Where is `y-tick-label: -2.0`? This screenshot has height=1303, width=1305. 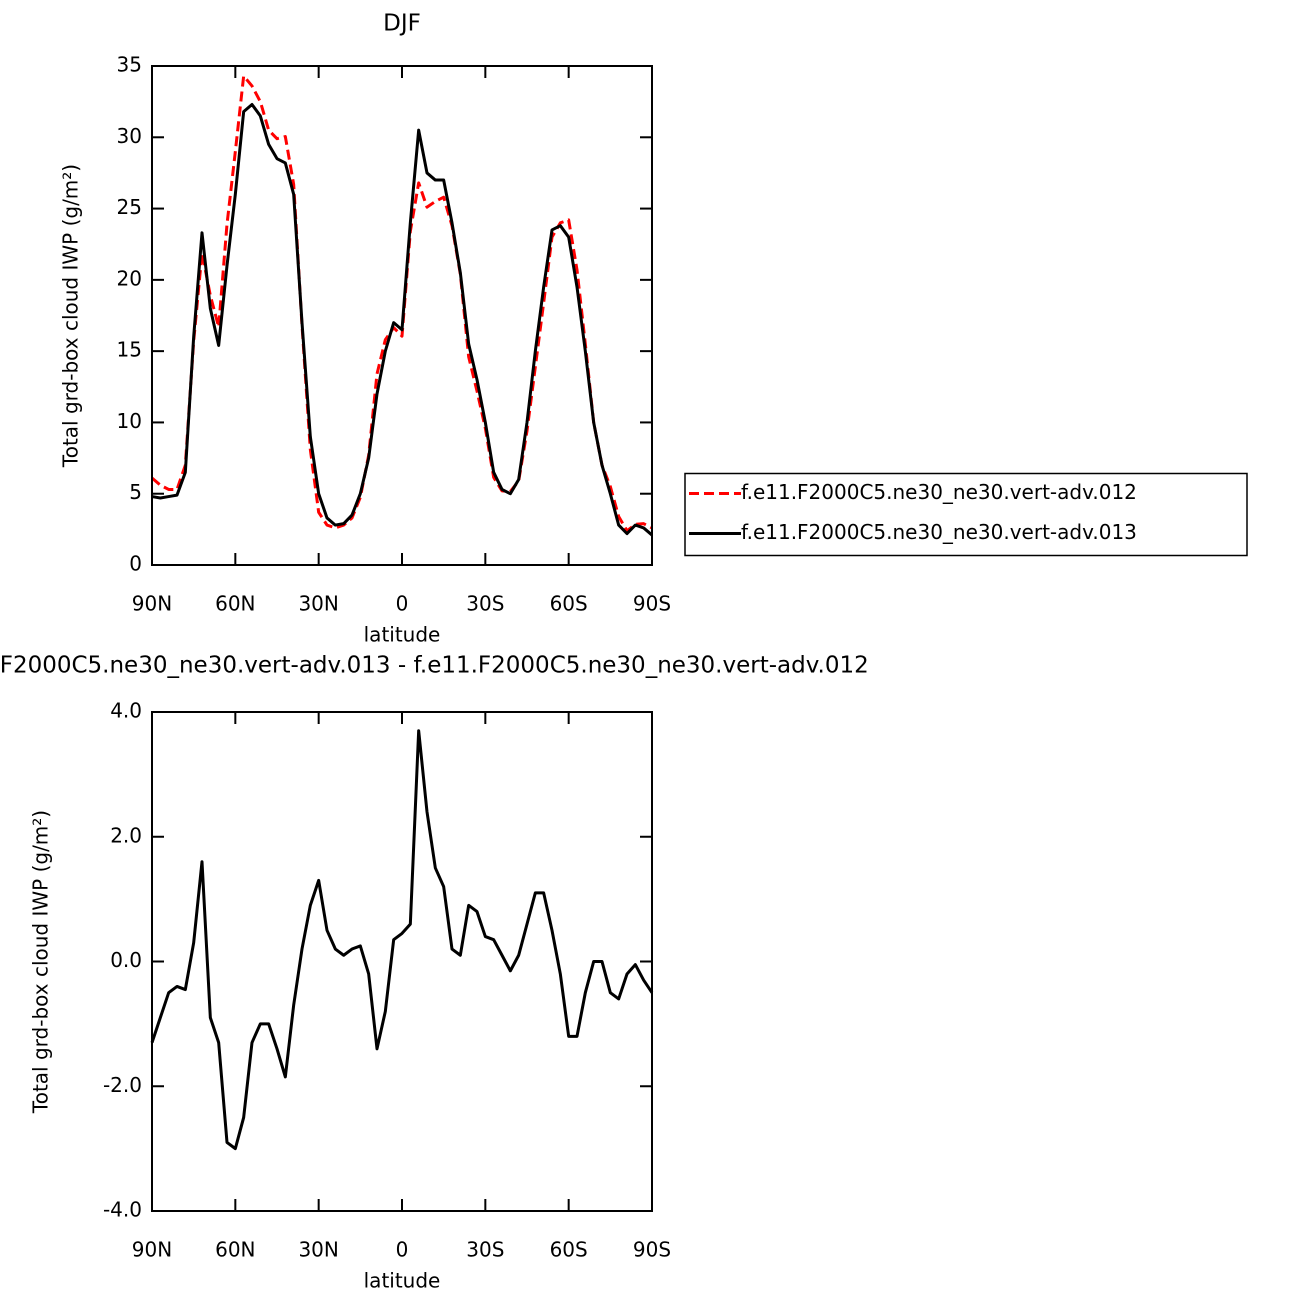 y-tick-label: -2.0 is located at coordinates (122, 1085).